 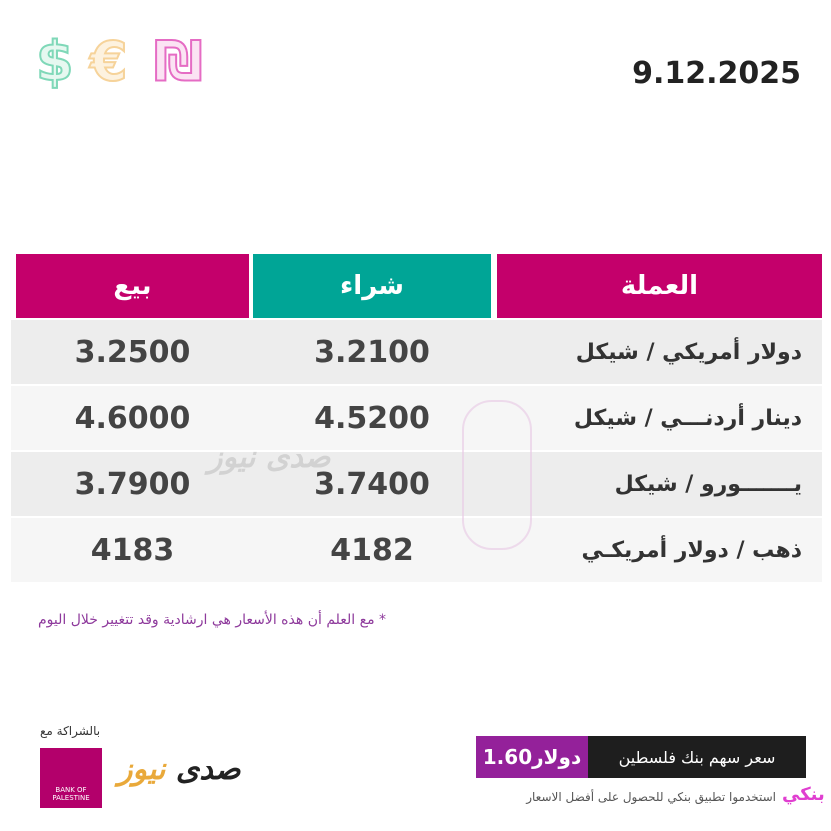 I want to click on share-price-banner: 1.60دولار سعر سهم بنك فلسطين, so click(x=641, y=757).